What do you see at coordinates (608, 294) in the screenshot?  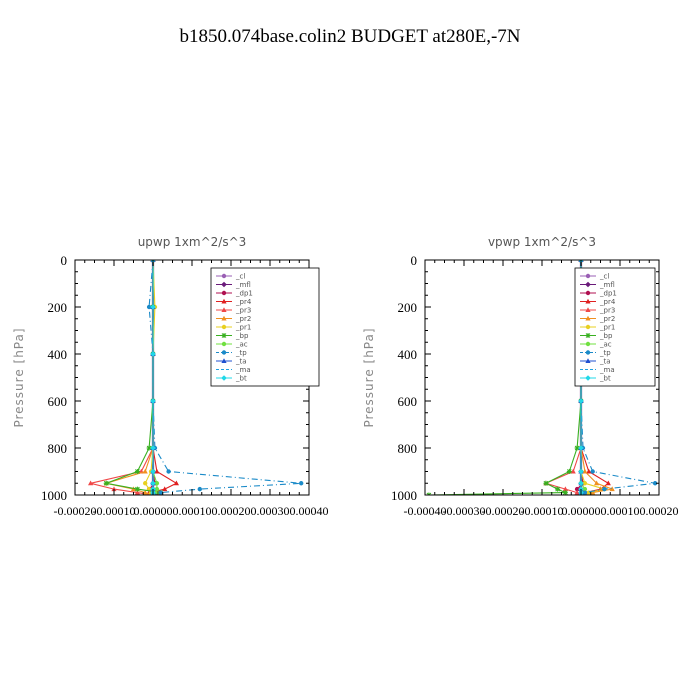 I see `legend-label: _dp1` at bounding box center [608, 294].